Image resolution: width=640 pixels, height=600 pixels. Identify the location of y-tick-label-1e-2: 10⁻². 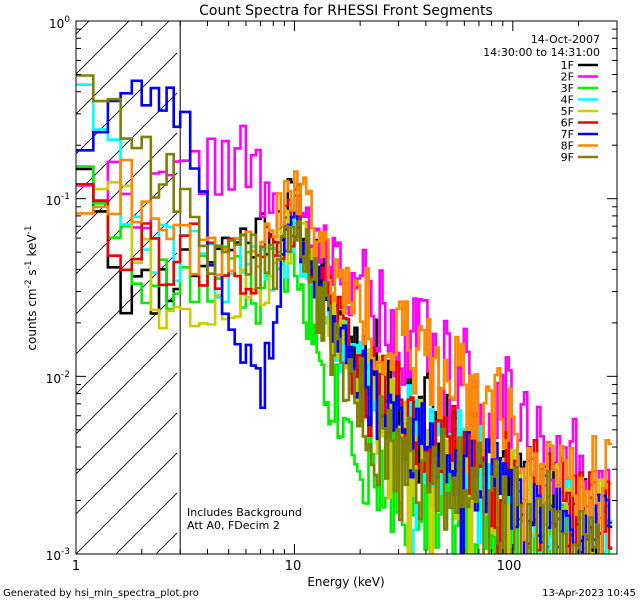
(58, 378).